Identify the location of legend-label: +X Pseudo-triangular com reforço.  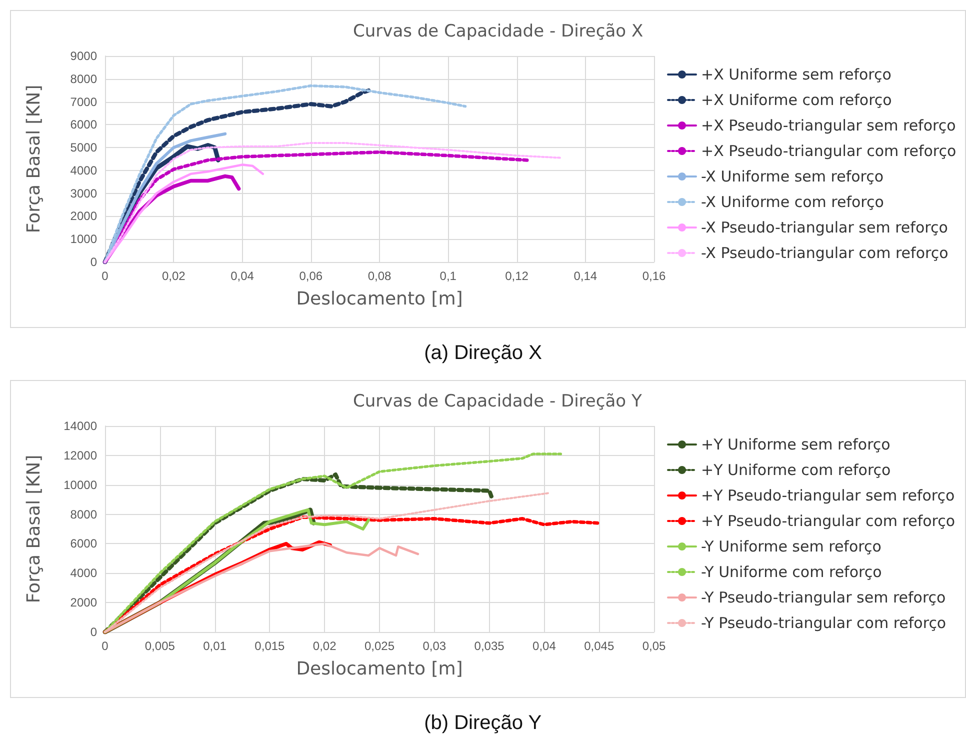
(828, 151).